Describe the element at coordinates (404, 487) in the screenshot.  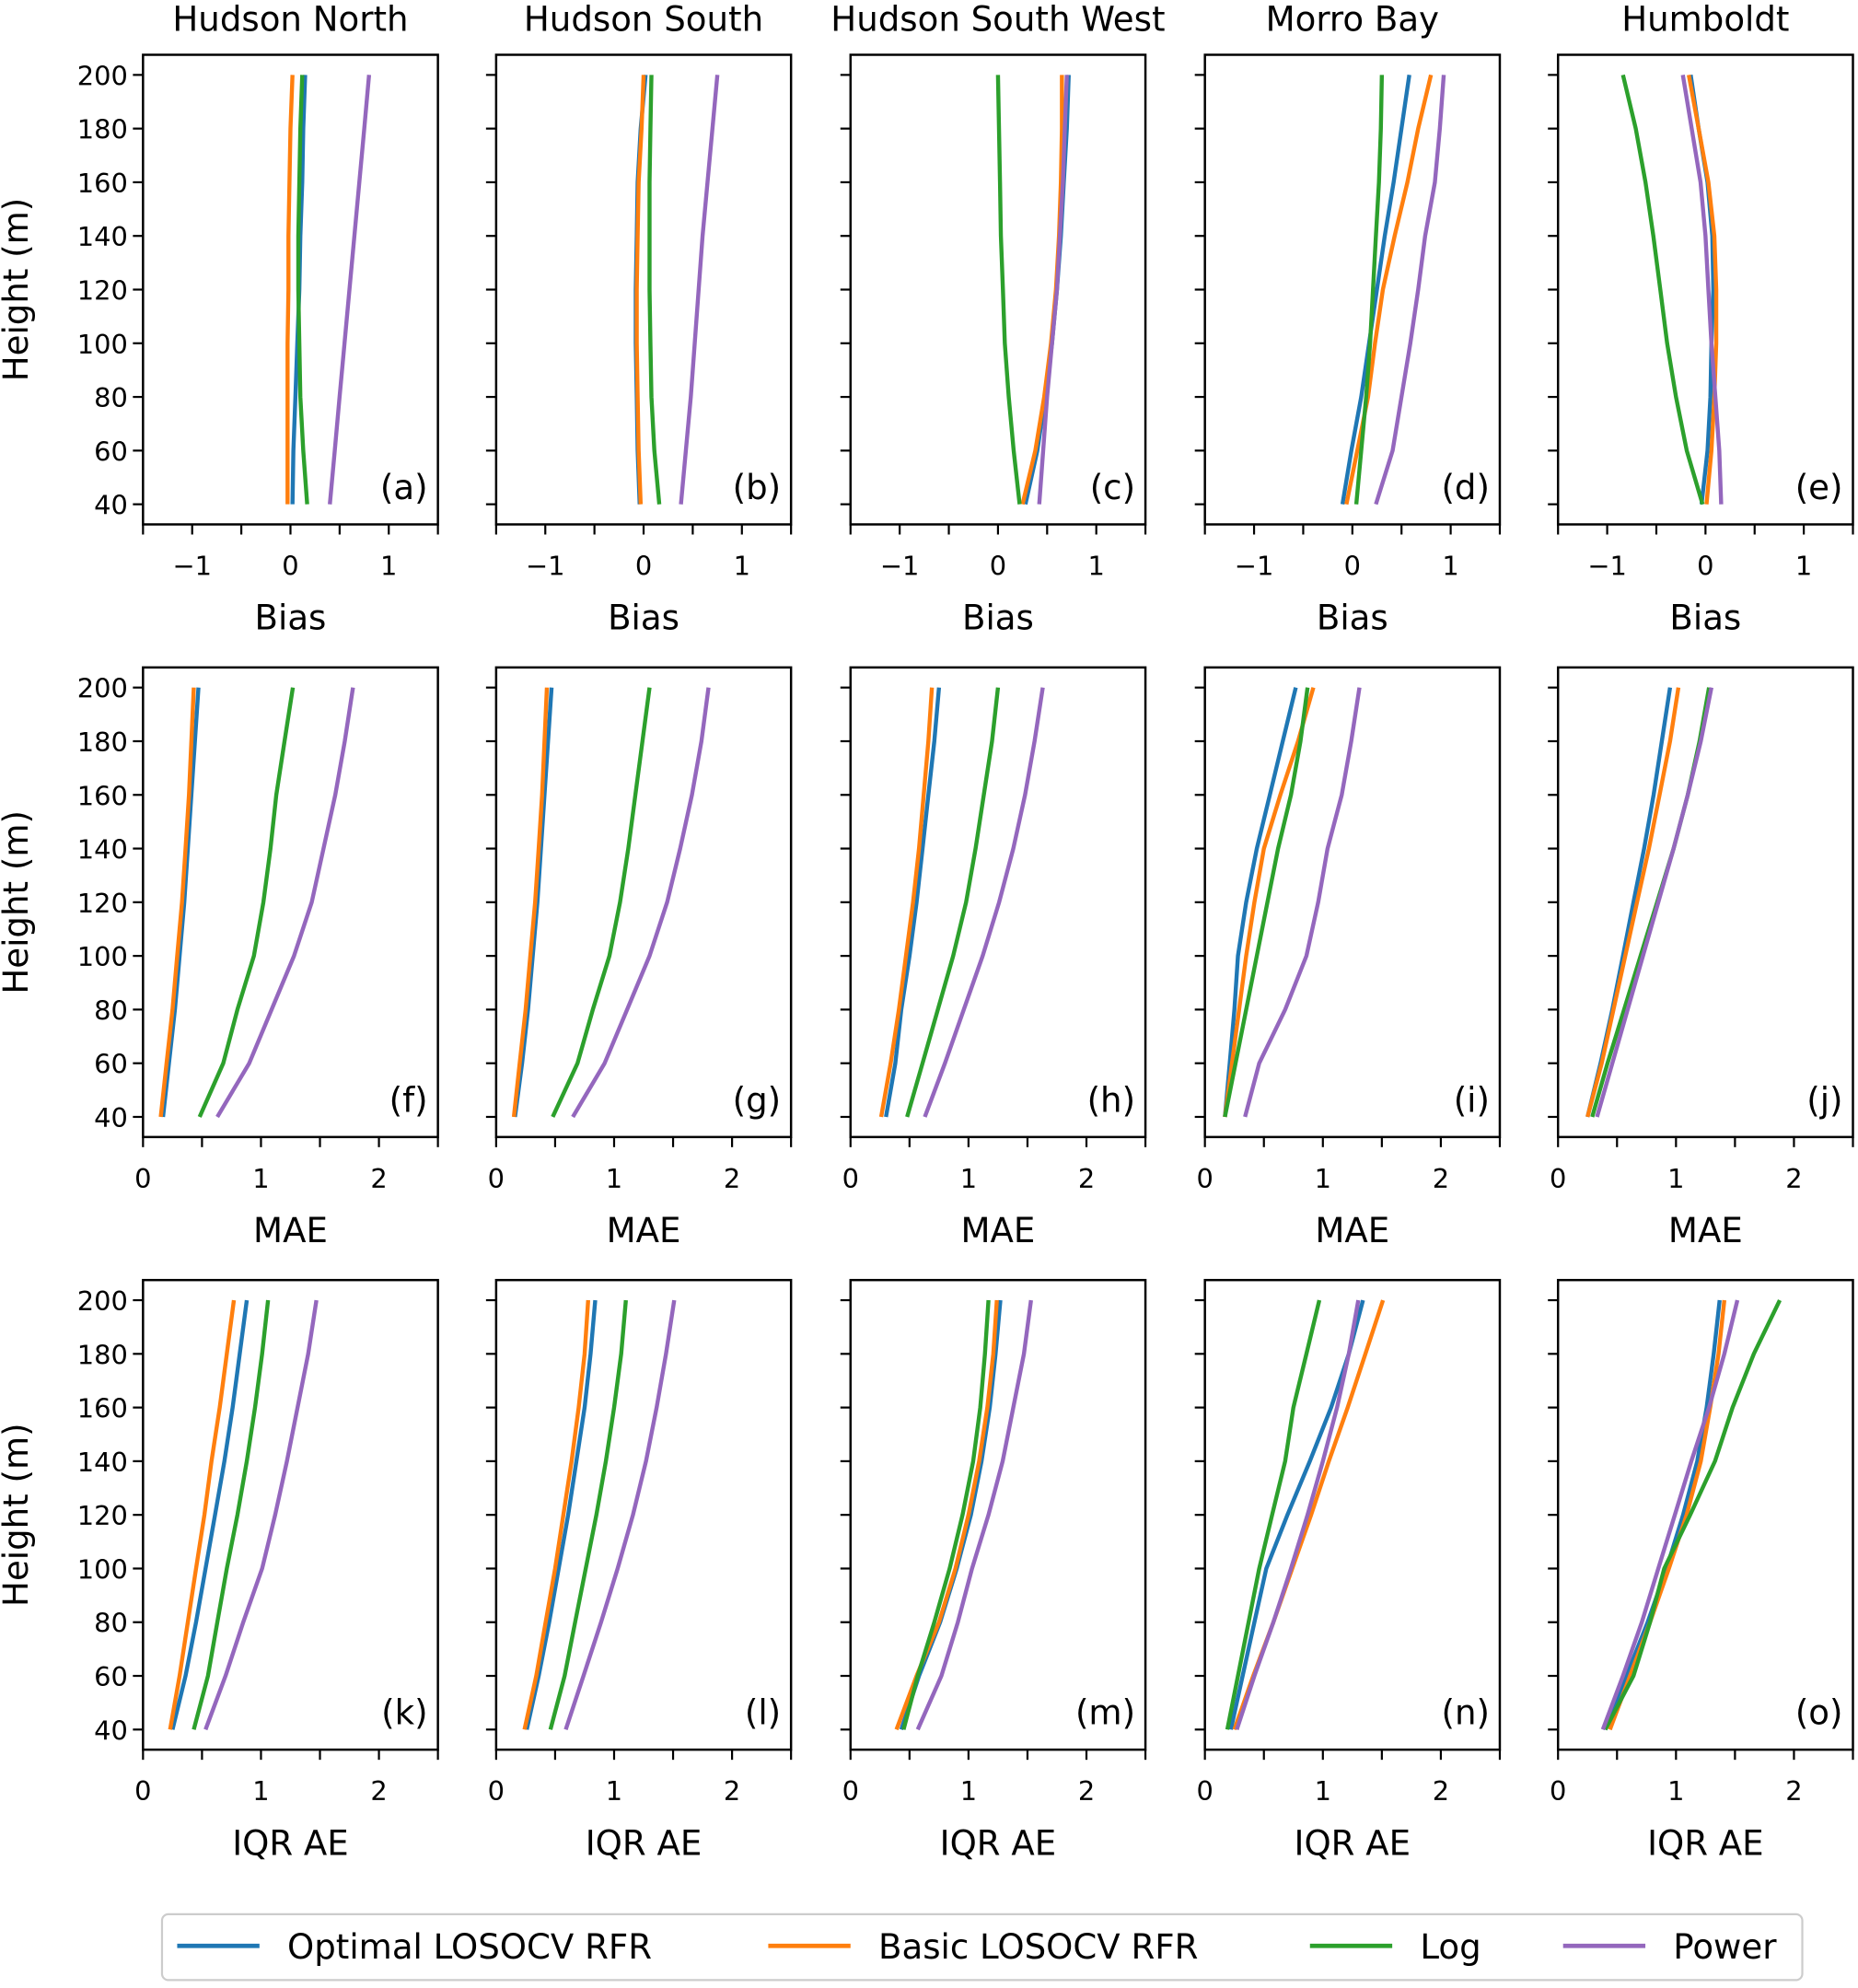
I see `panel-label: (a)` at that location.